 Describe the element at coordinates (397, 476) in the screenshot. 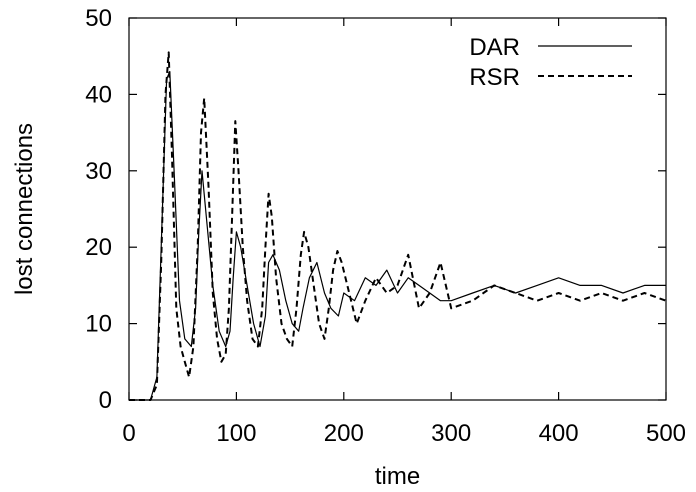

I see `x-axis-title: time` at that location.